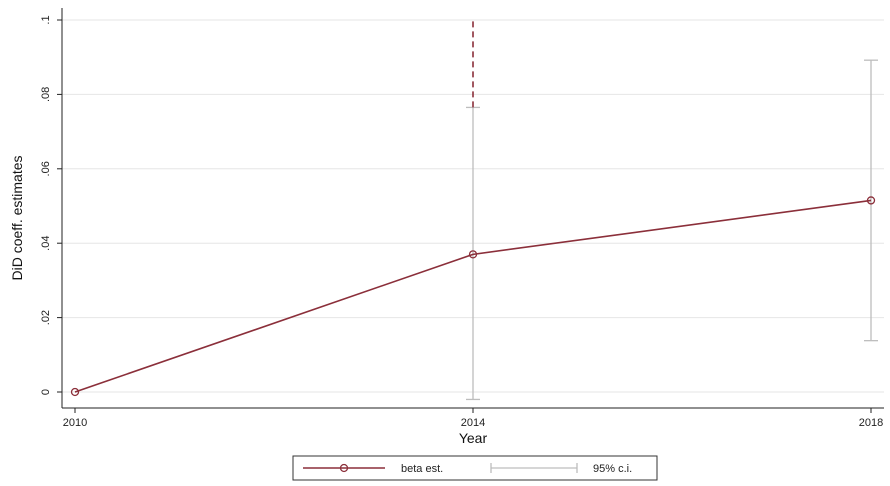 This screenshot has height=486, width=890. I want to click on y-tick-label: .08, so click(46, 94).